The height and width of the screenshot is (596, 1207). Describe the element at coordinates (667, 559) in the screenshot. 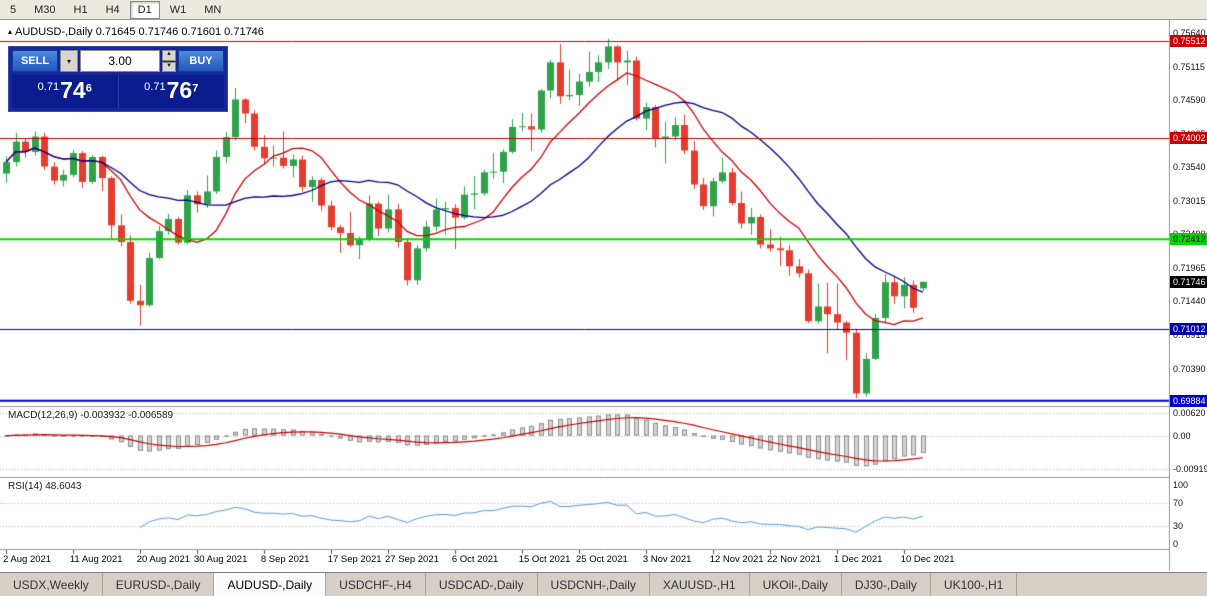

I see `date-axis-label: 3 Nov 2021` at that location.